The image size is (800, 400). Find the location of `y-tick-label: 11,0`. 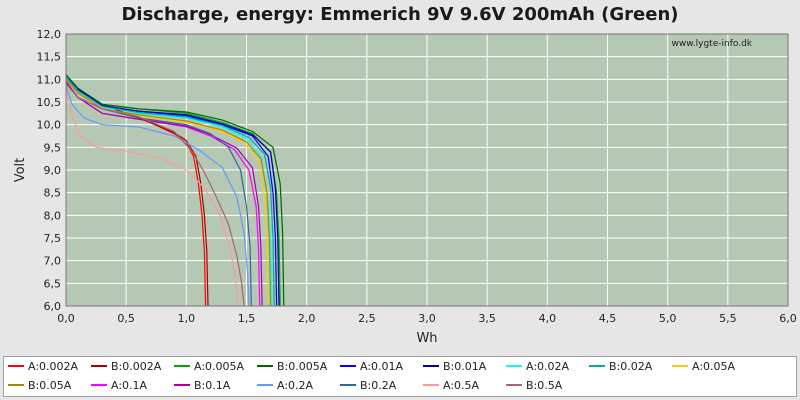

y-tick-label: 11,0 is located at coordinates (49, 79).